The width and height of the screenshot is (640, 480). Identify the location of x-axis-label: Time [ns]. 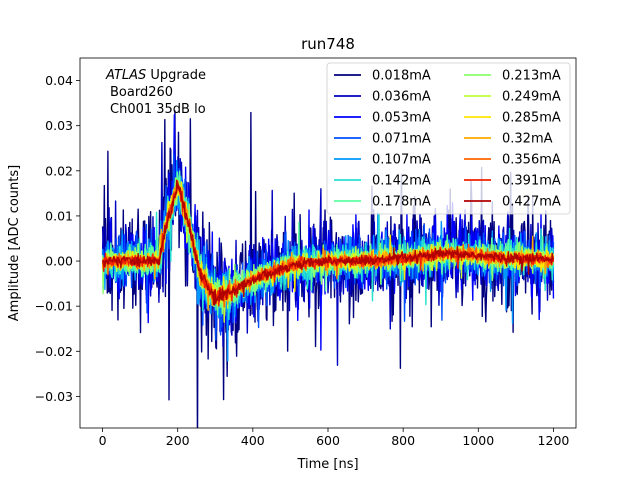
(327, 464).